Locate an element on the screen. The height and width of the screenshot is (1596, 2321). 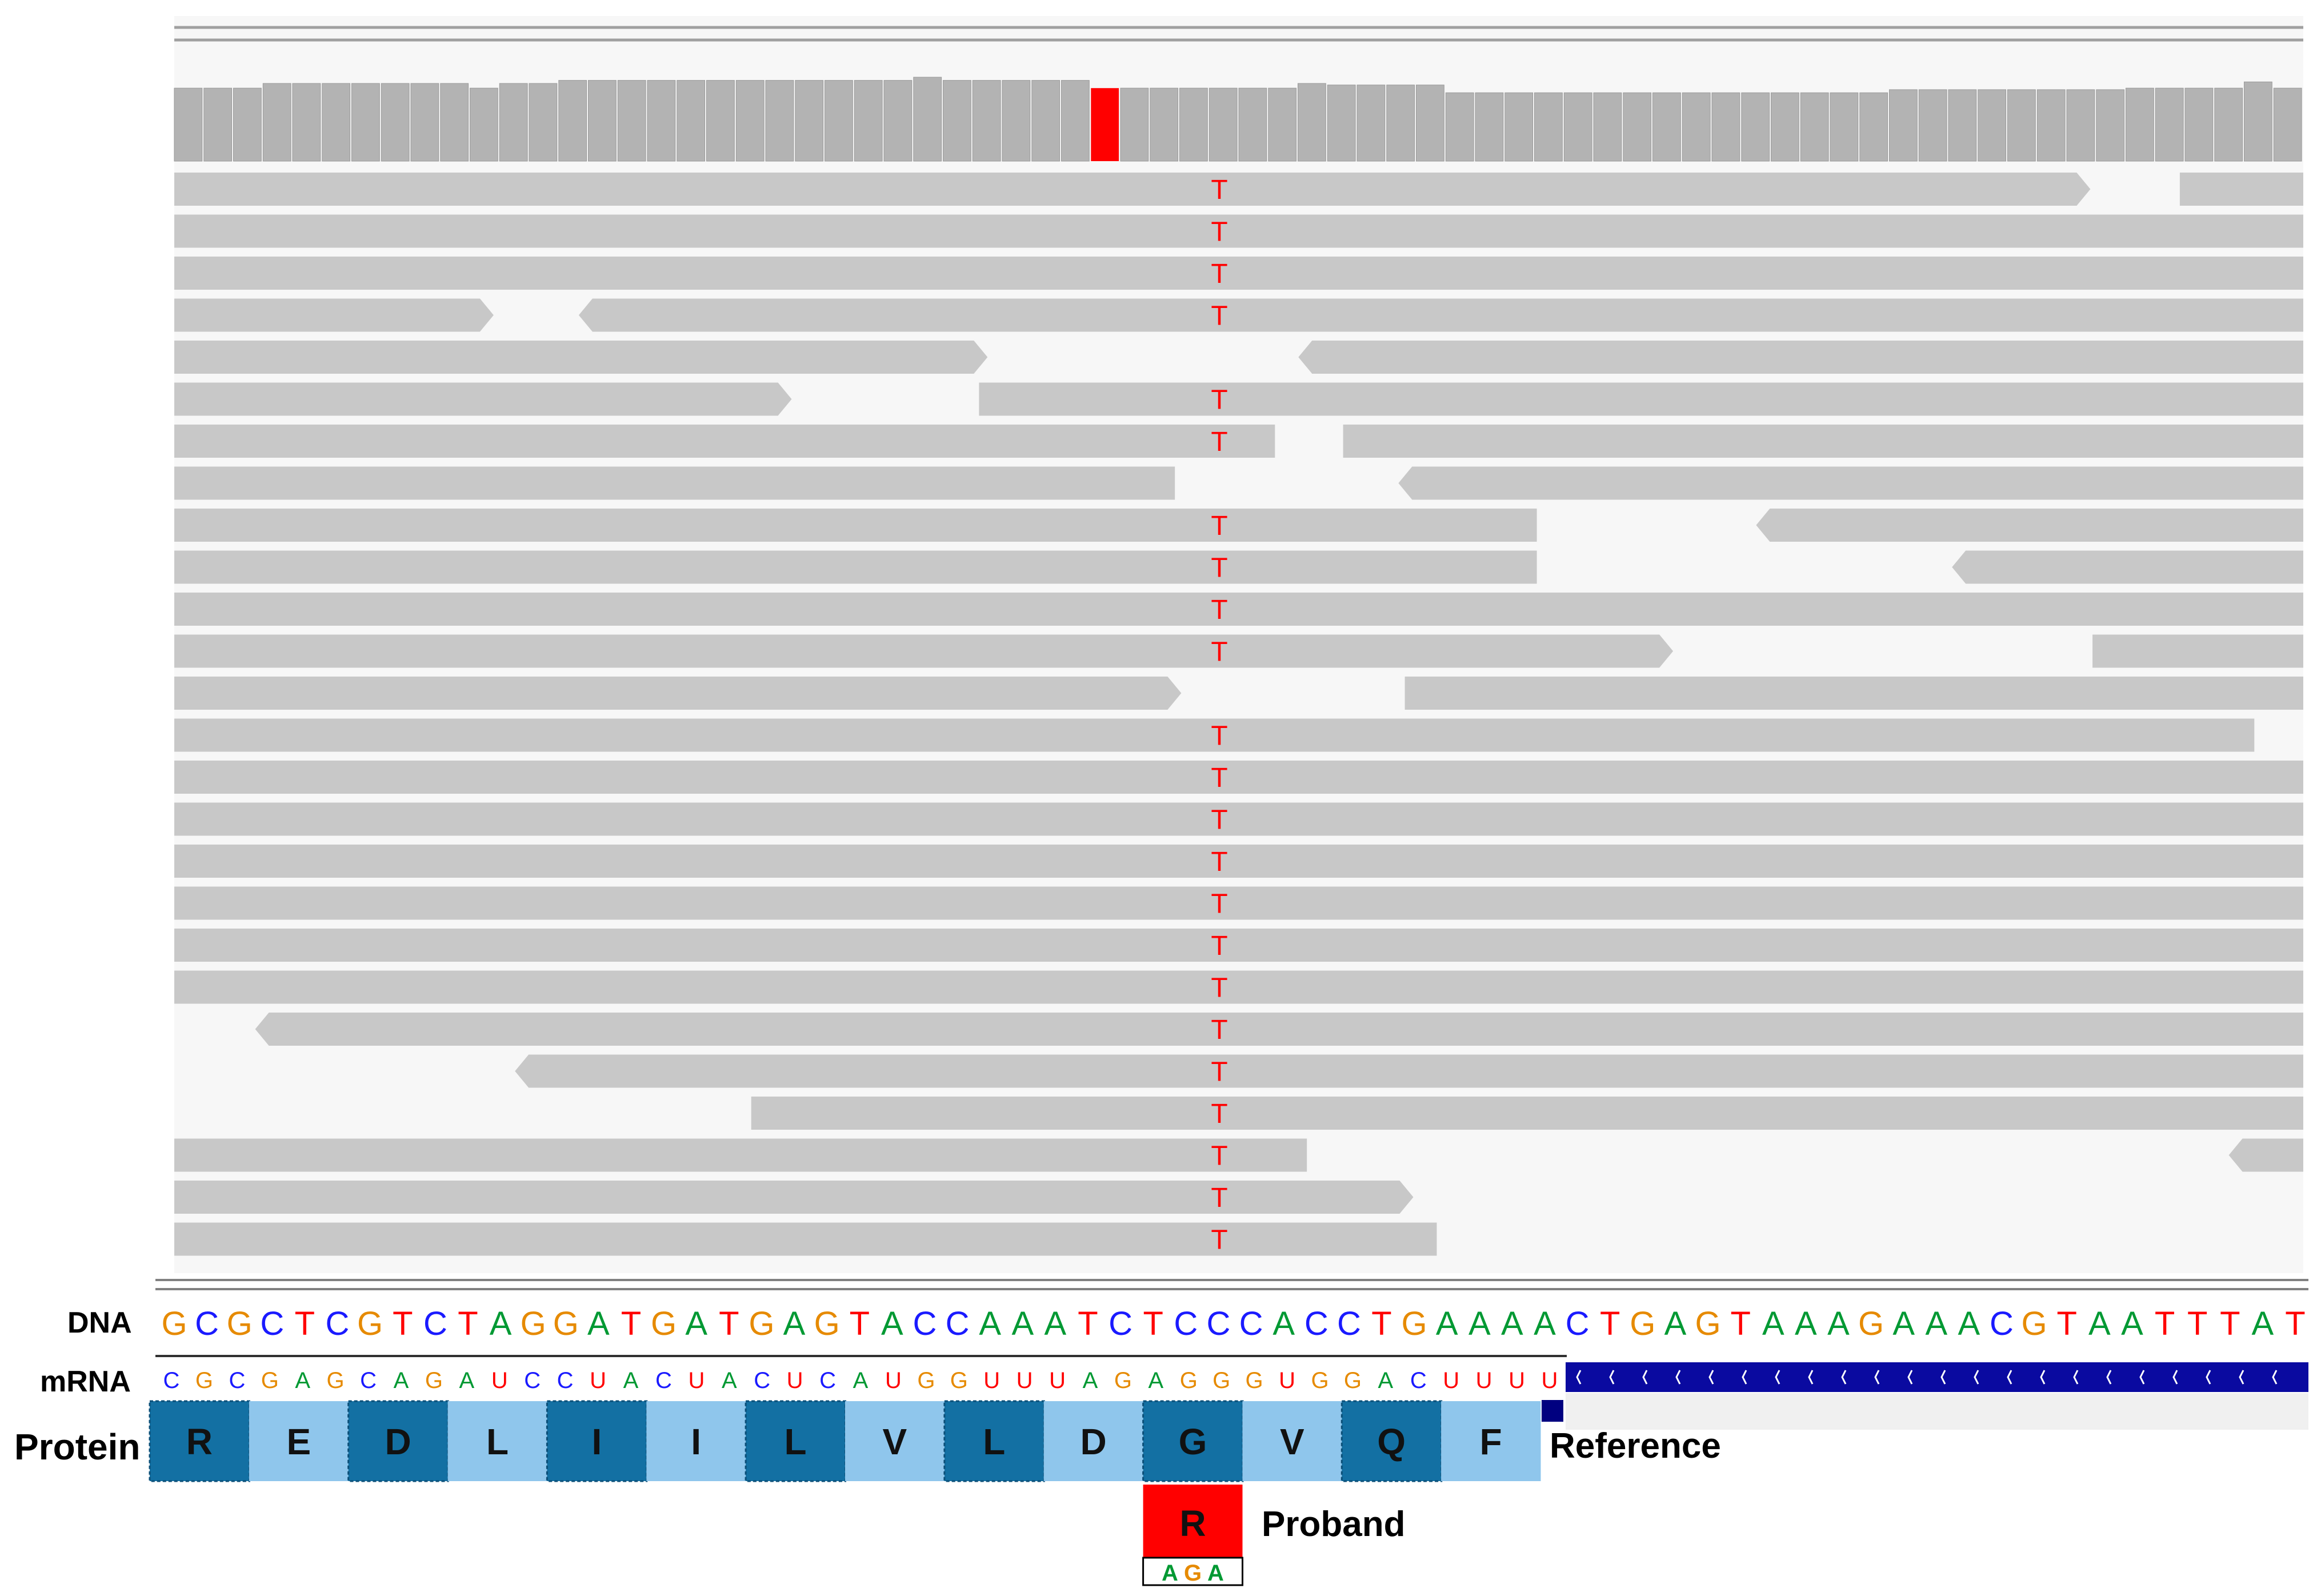
proband-variant: RA G A is located at coordinates (1192, 1535).